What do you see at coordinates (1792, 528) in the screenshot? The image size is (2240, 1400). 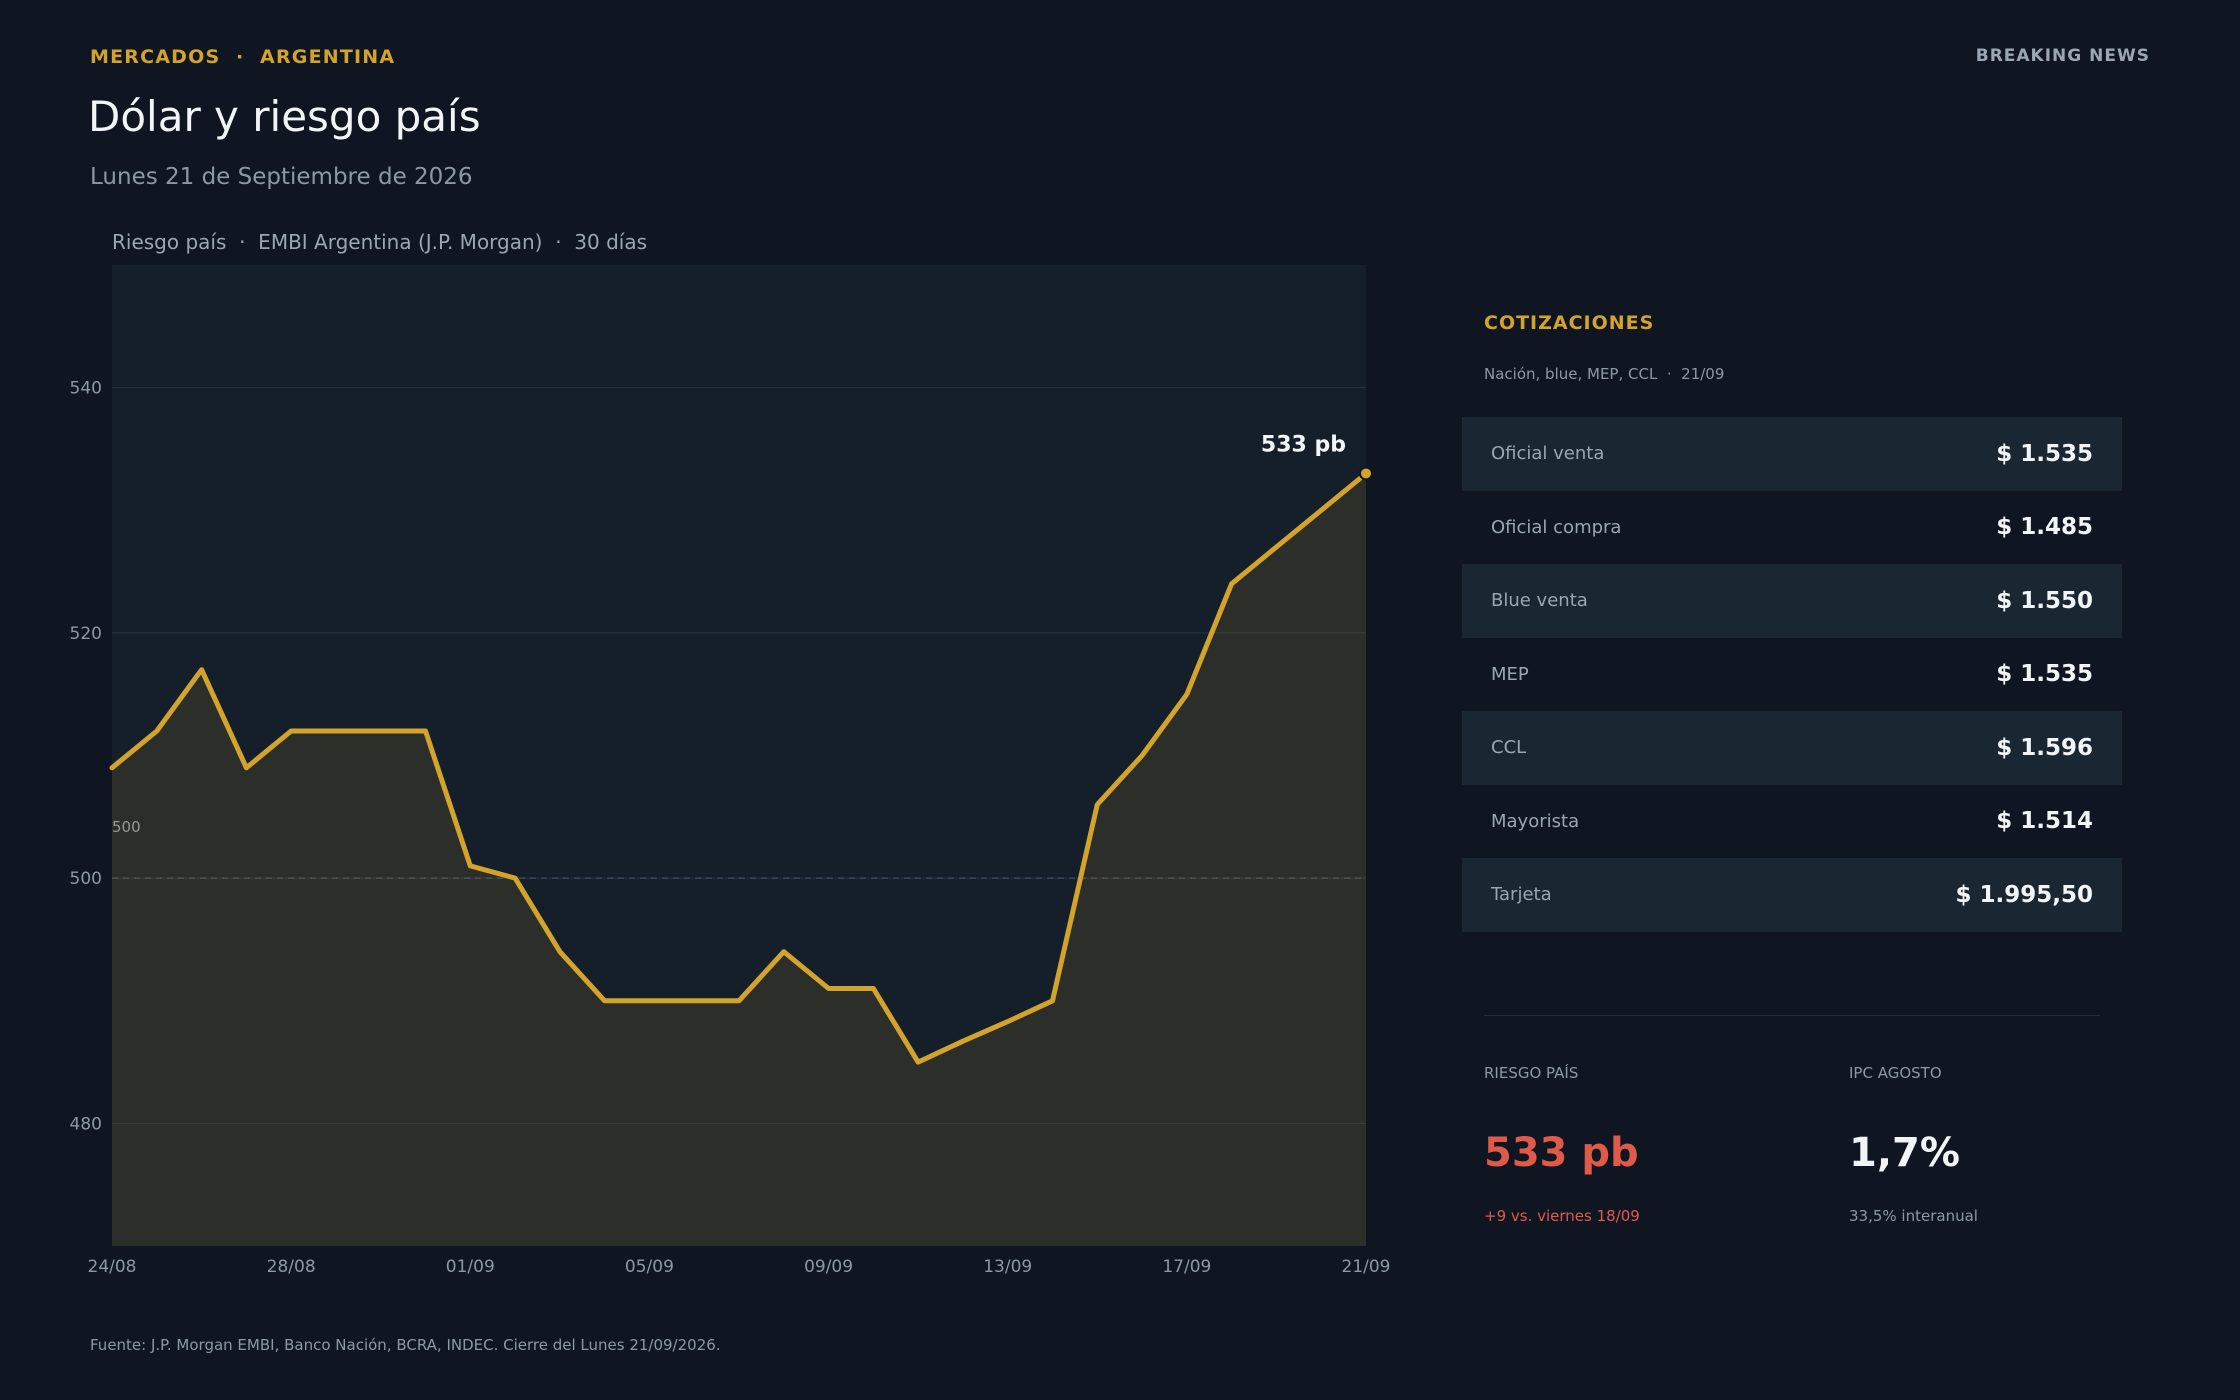 I see `rate-row-oficial-compra: Oficial compra $ 1.485` at bounding box center [1792, 528].